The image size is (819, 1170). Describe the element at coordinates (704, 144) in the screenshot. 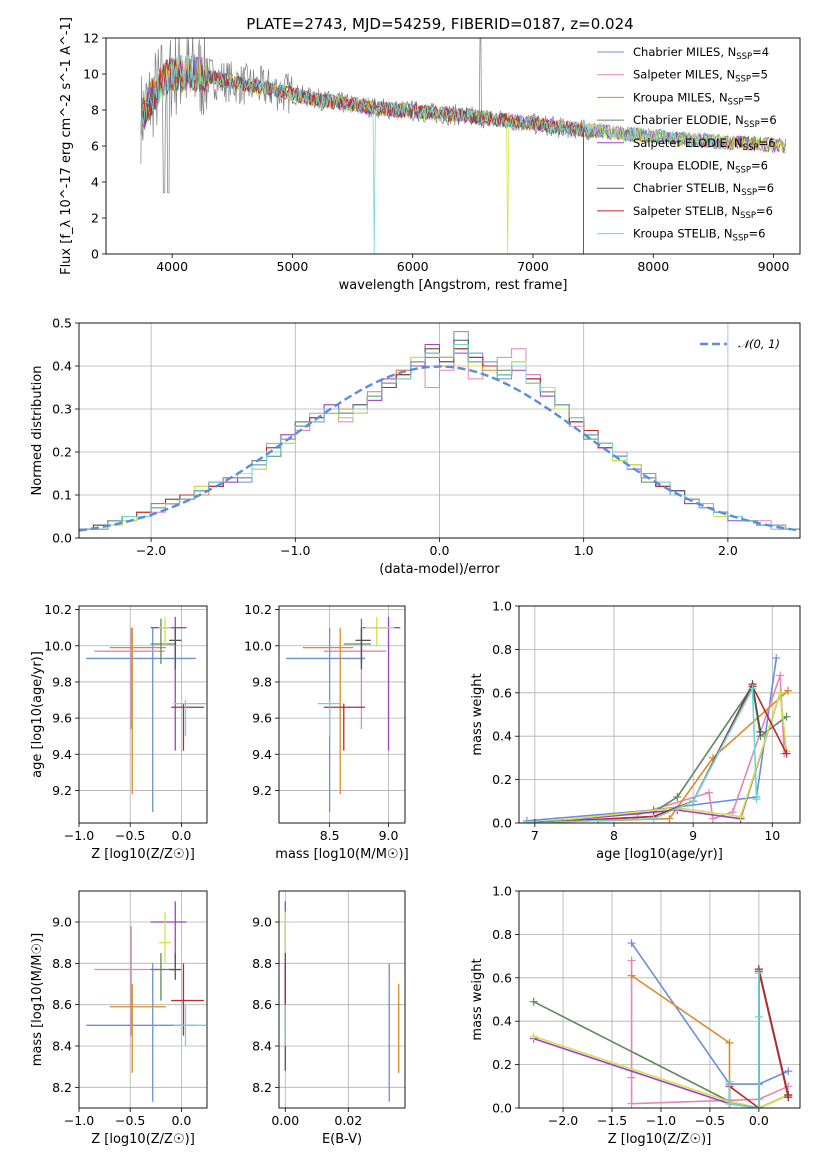

I see `legend-label-salpeter-elodie: Salpeter ELODIE, NSSP=6` at that location.